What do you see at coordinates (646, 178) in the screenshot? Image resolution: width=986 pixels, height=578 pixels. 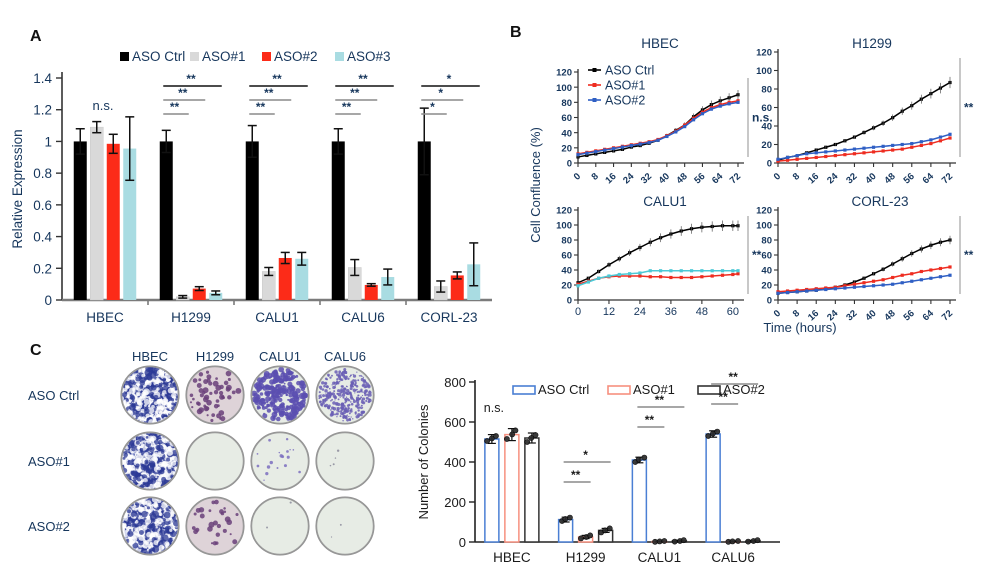 I see `svg-text: 32` at bounding box center [646, 178].